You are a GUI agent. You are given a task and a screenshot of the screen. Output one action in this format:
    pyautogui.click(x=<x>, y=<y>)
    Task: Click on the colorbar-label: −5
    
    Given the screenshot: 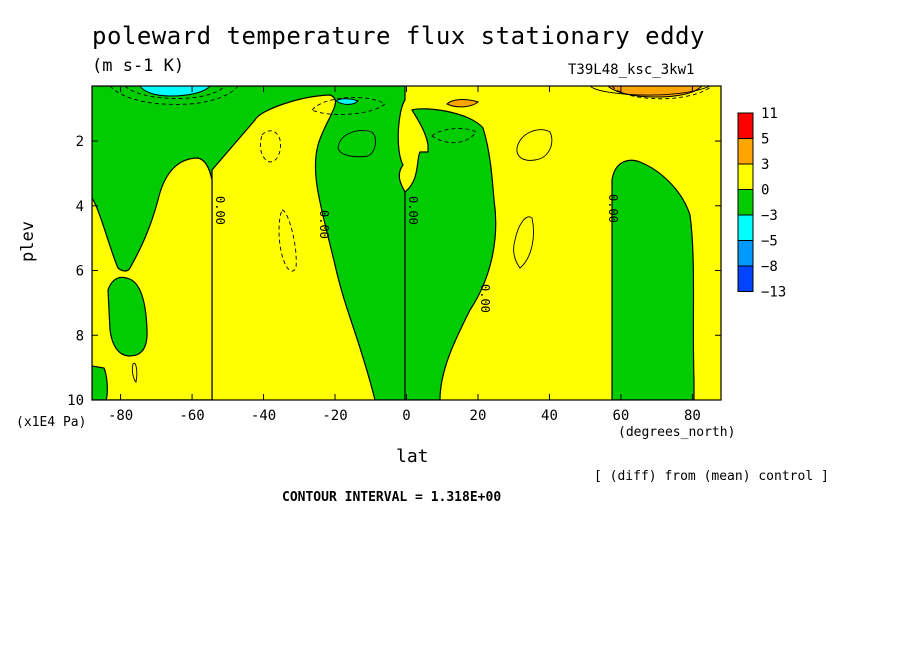 What is the action you would take?
    pyautogui.click(x=769, y=242)
    